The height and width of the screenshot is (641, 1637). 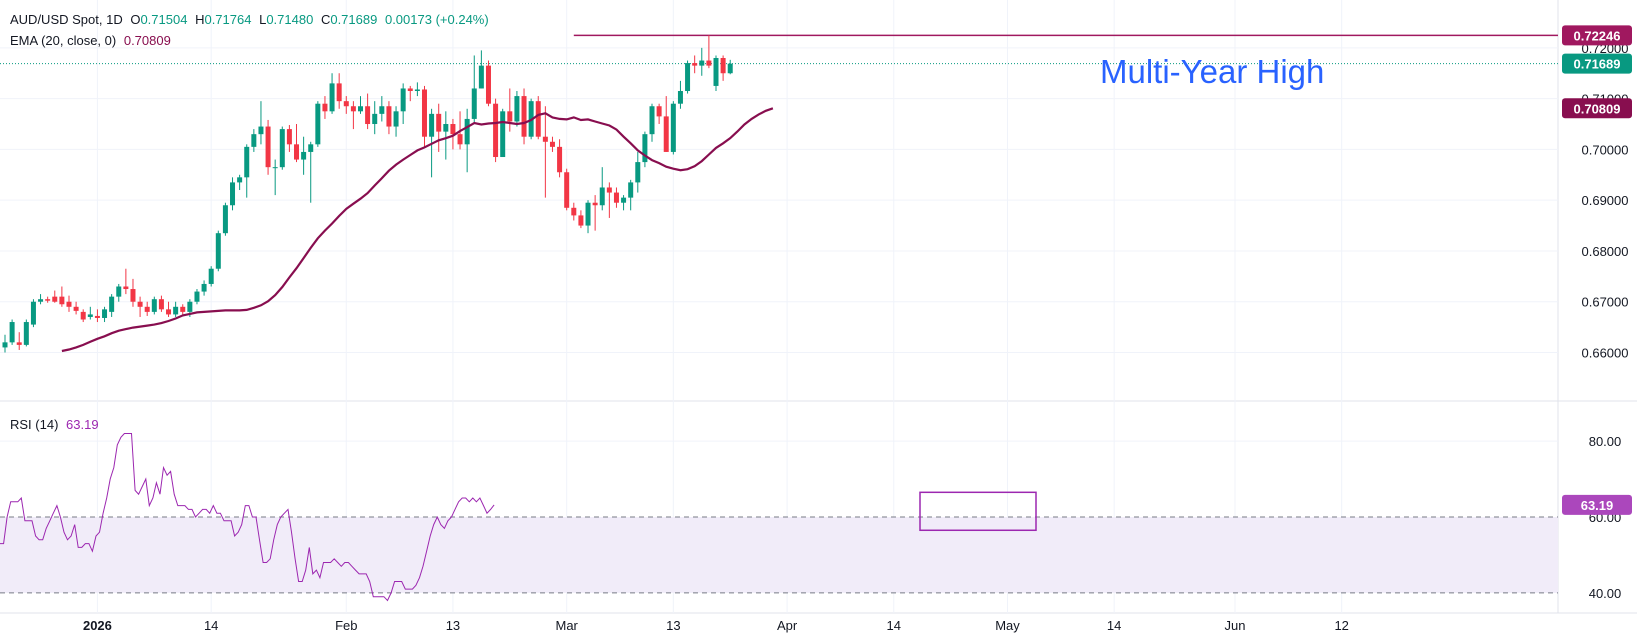 I want to click on open-label: O, so click(x=135, y=19).